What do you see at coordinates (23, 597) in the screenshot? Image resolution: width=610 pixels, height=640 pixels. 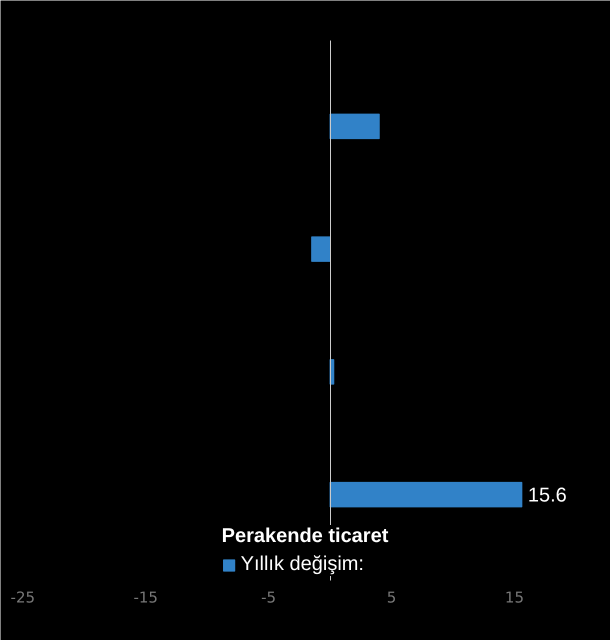 I see `x-tick-label: -25` at bounding box center [23, 597].